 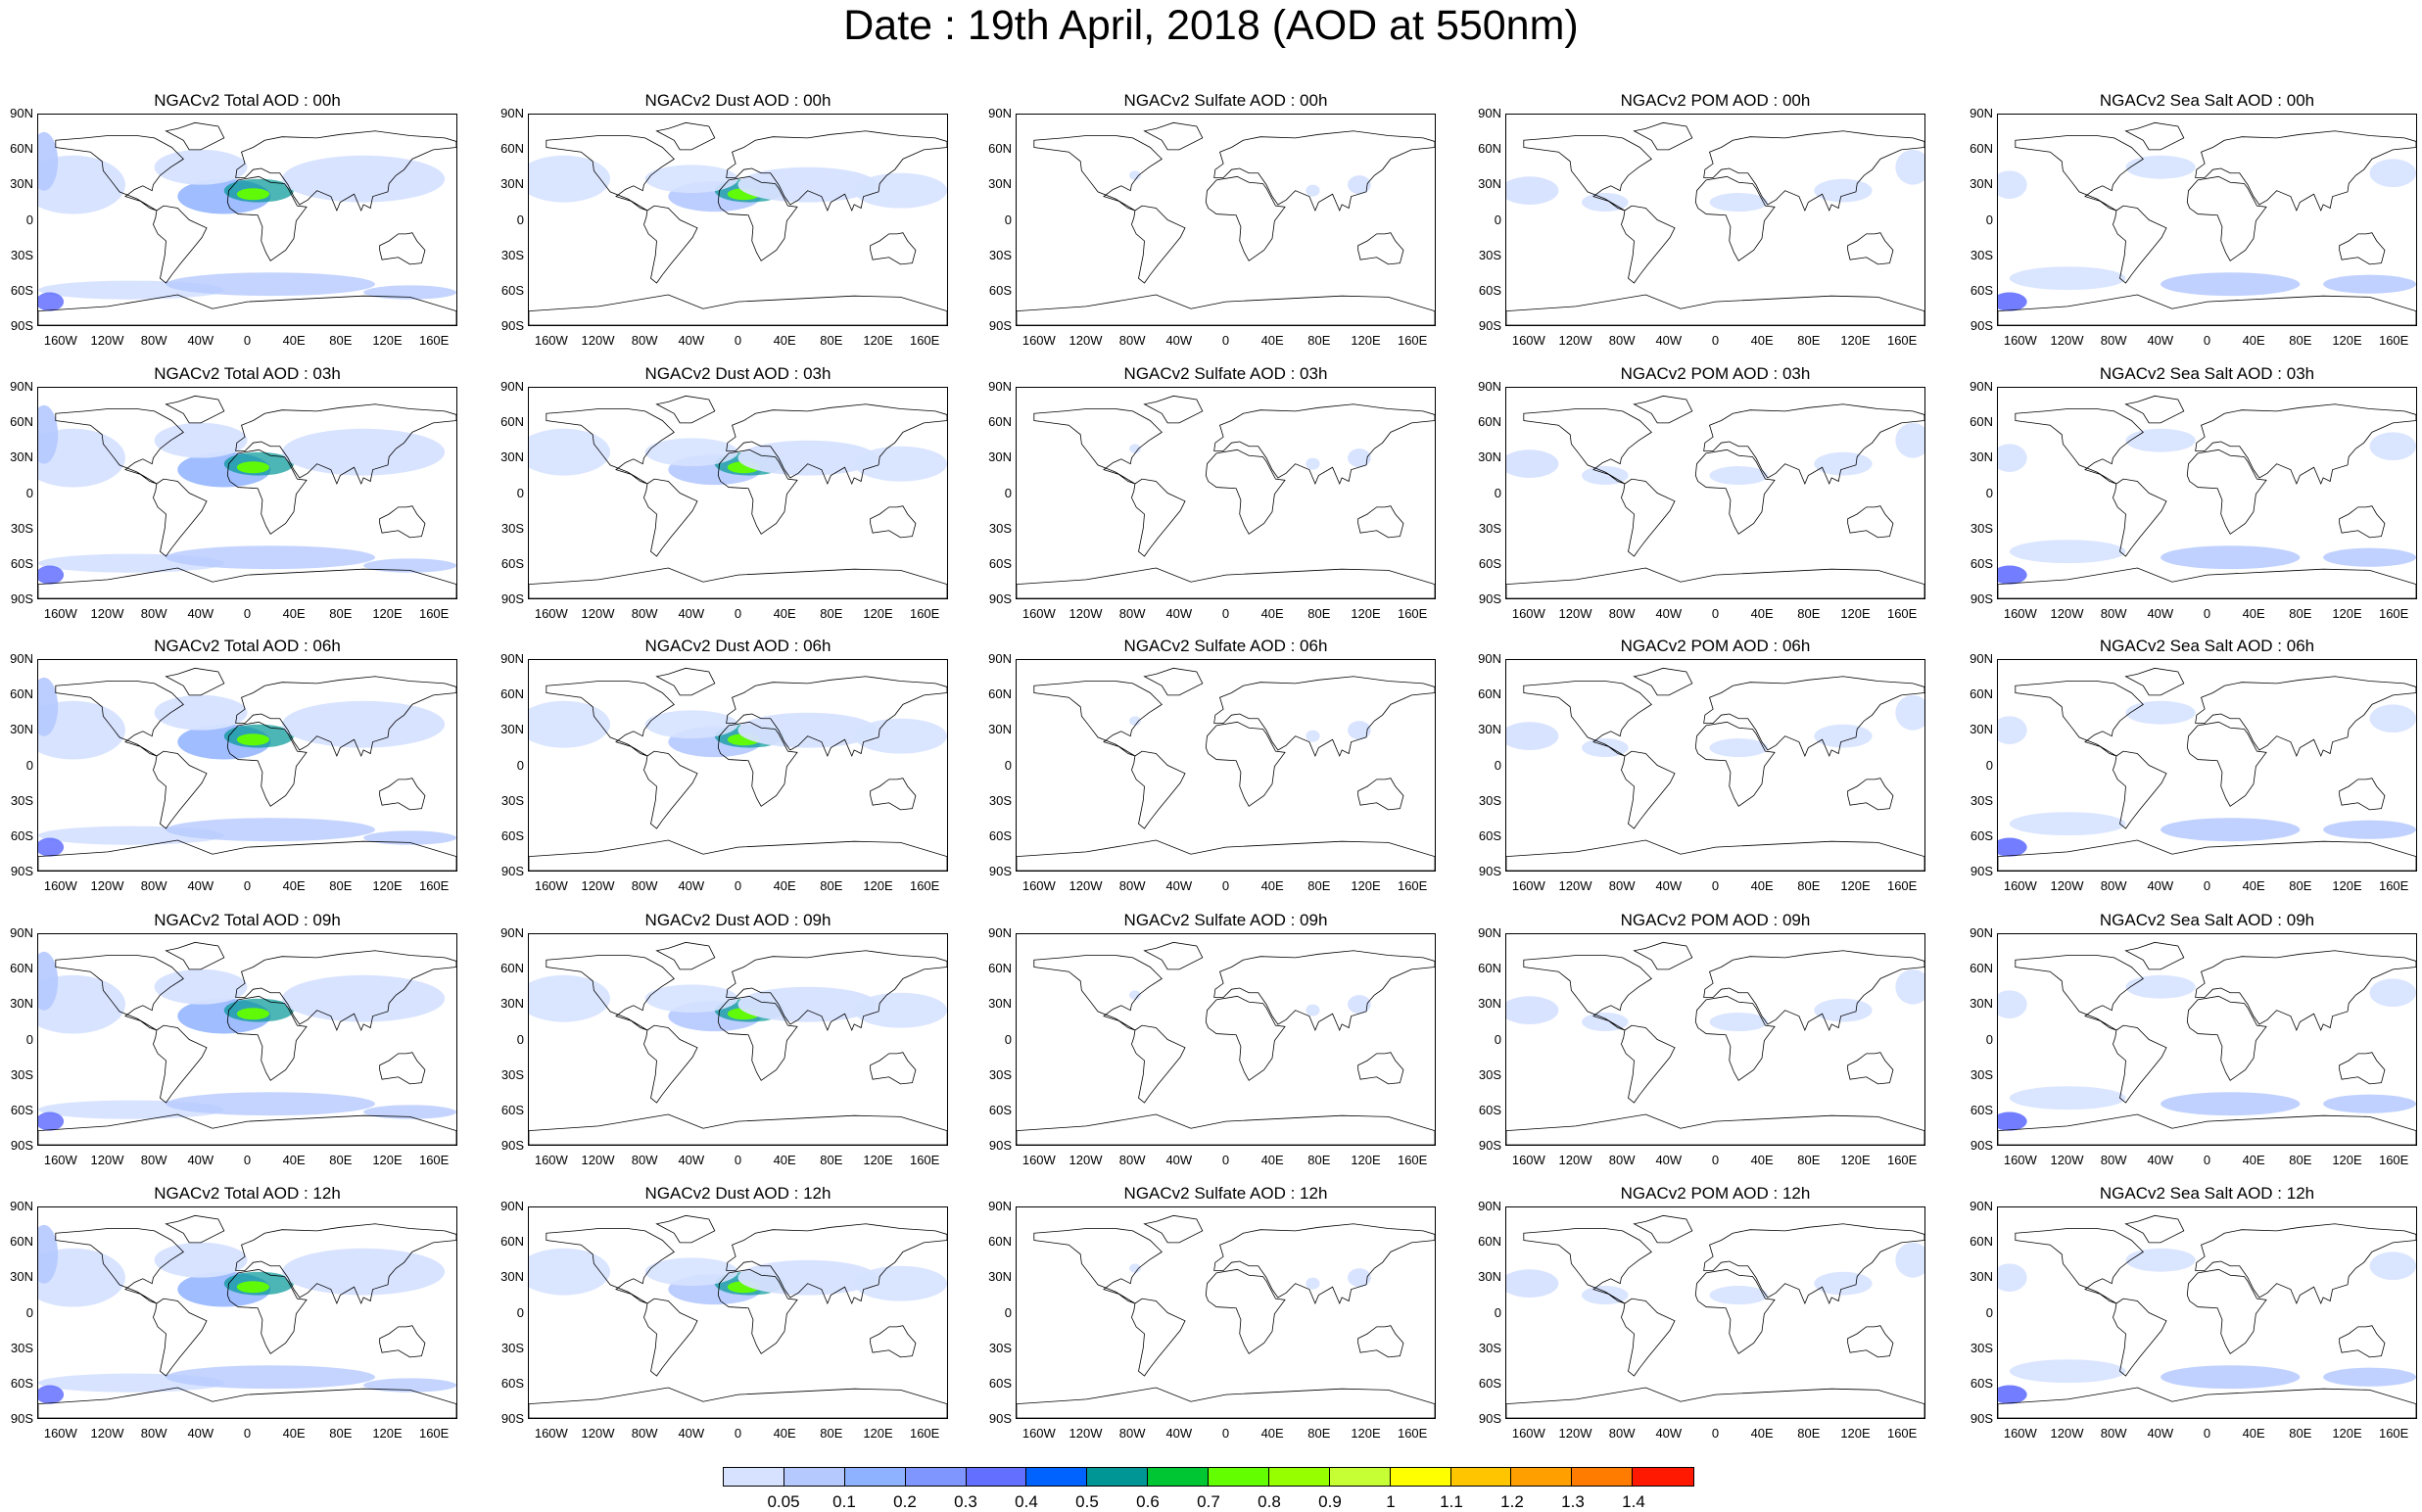 What do you see at coordinates (1715, 920) in the screenshot?
I see `panel-title: NGACv2 POM AOD : 09h` at bounding box center [1715, 920].